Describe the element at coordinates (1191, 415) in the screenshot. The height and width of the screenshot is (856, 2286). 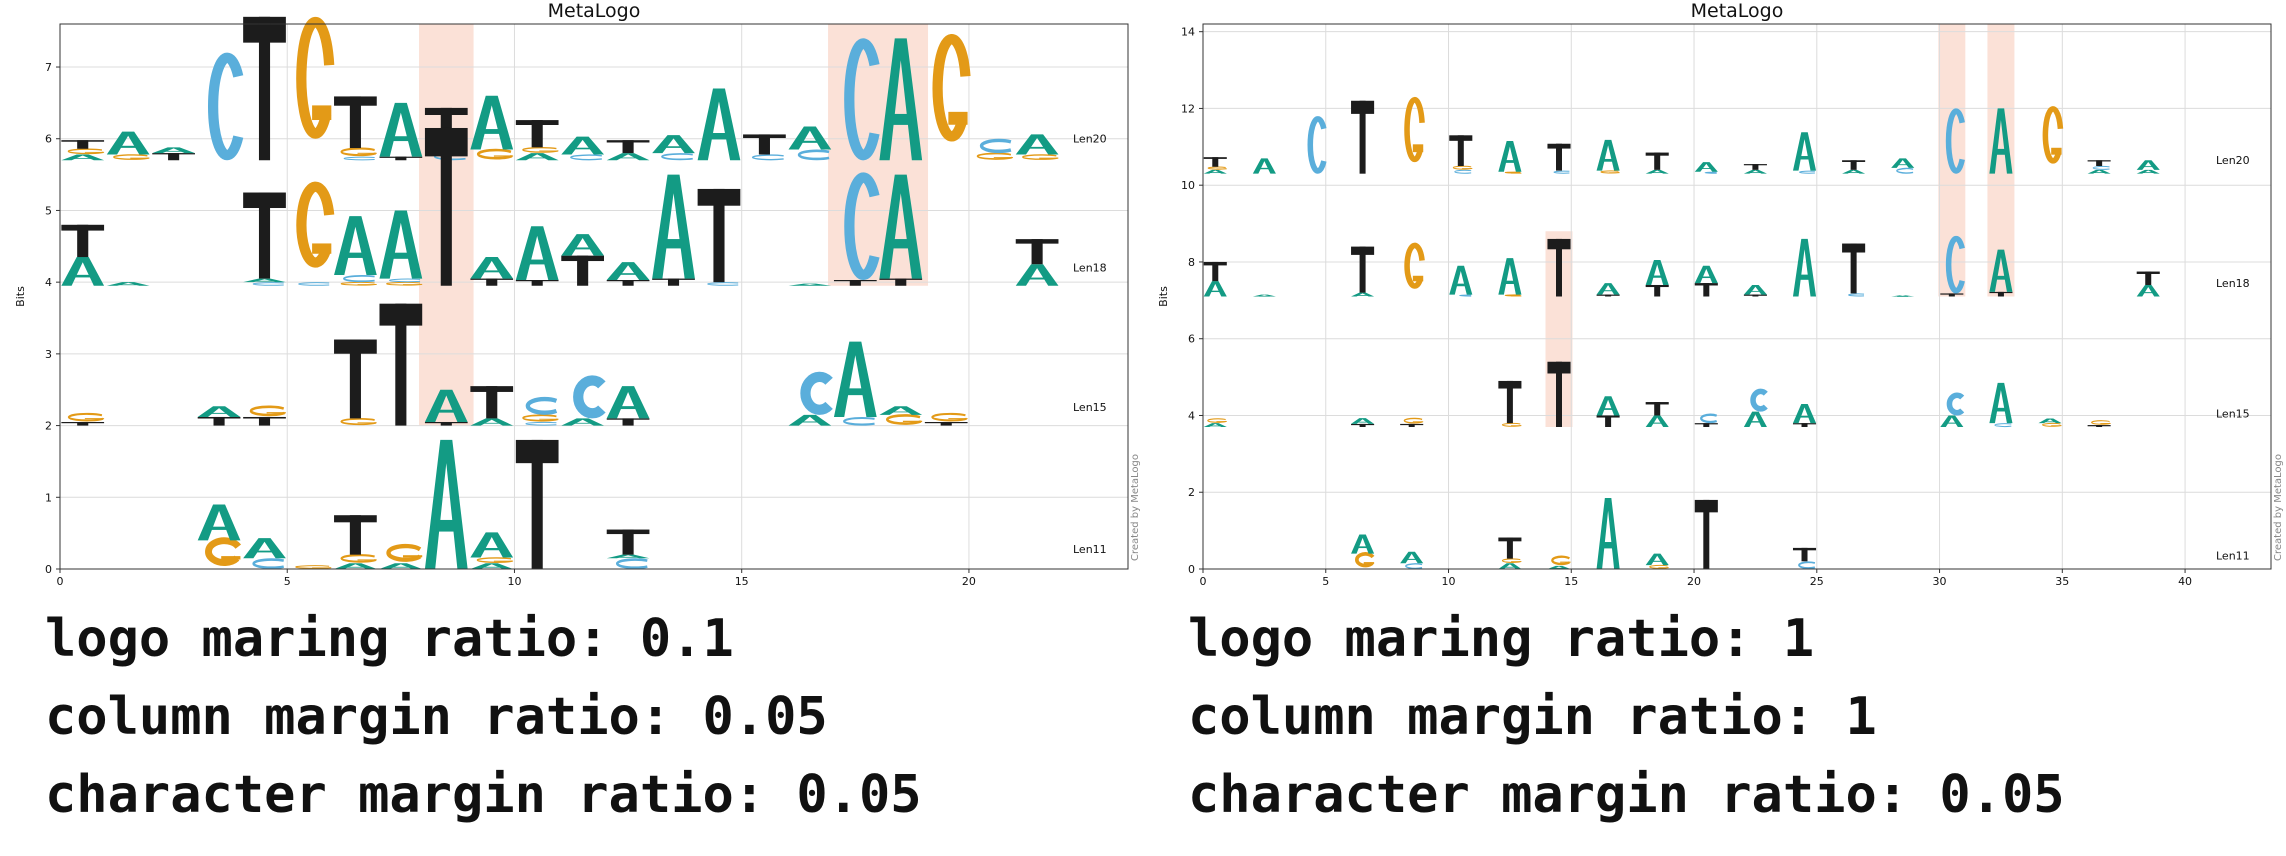
I see `y-tick-label: 4` at that location.